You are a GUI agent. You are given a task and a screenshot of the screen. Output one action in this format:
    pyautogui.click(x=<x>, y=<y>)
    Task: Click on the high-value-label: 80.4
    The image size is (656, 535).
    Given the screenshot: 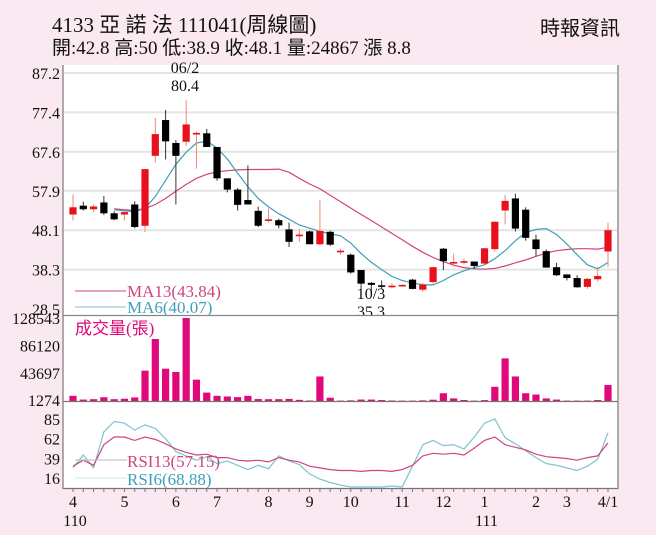 What is the action you would take?
    pyautogui.click(x=185, y=86)
    